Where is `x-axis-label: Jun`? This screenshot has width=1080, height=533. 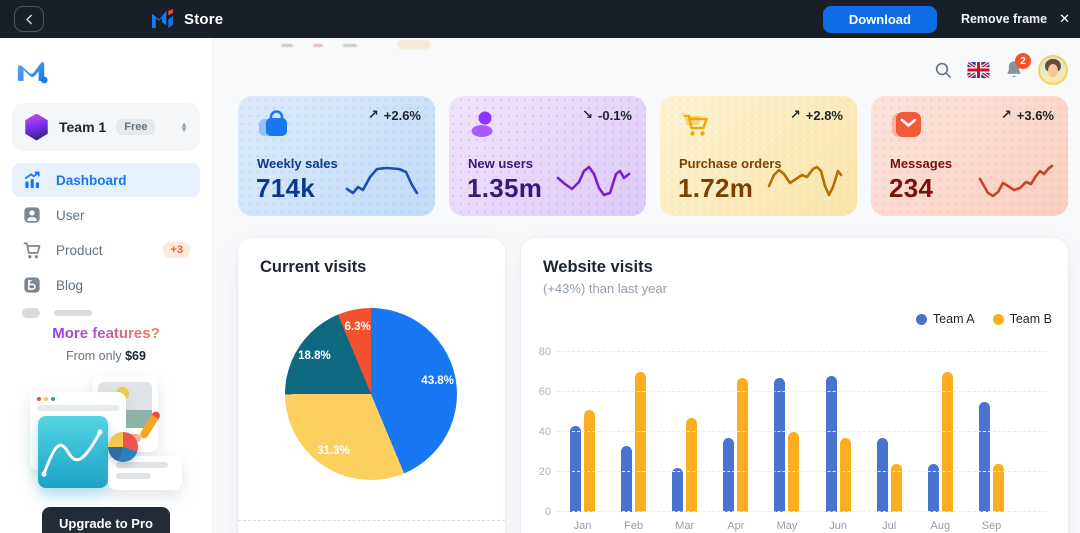
x-axis-label: Jun is located at coordinates (838, 526).